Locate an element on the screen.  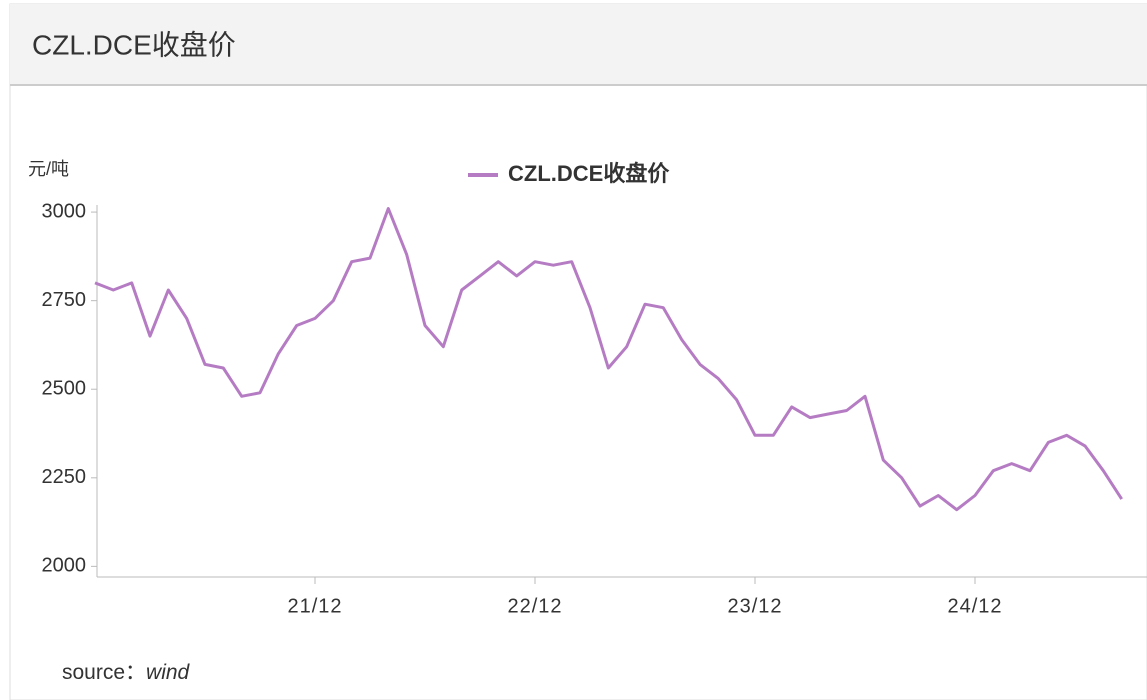
x-tick-label: 23/12 is located at coordinates (754, 606).